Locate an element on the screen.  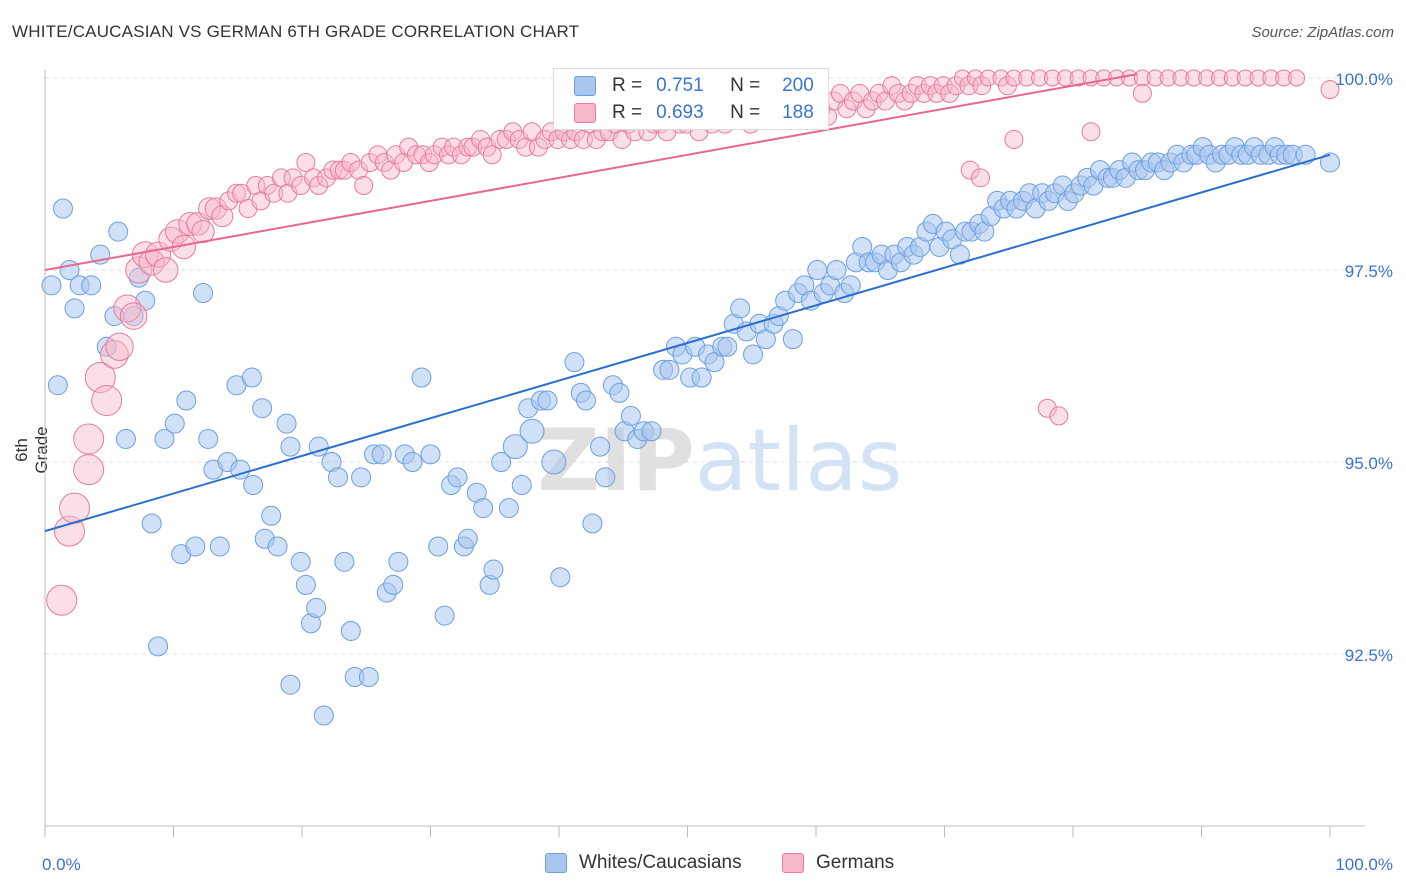
x-tick-label: 100.0% is located at coordinates (1364, 864).